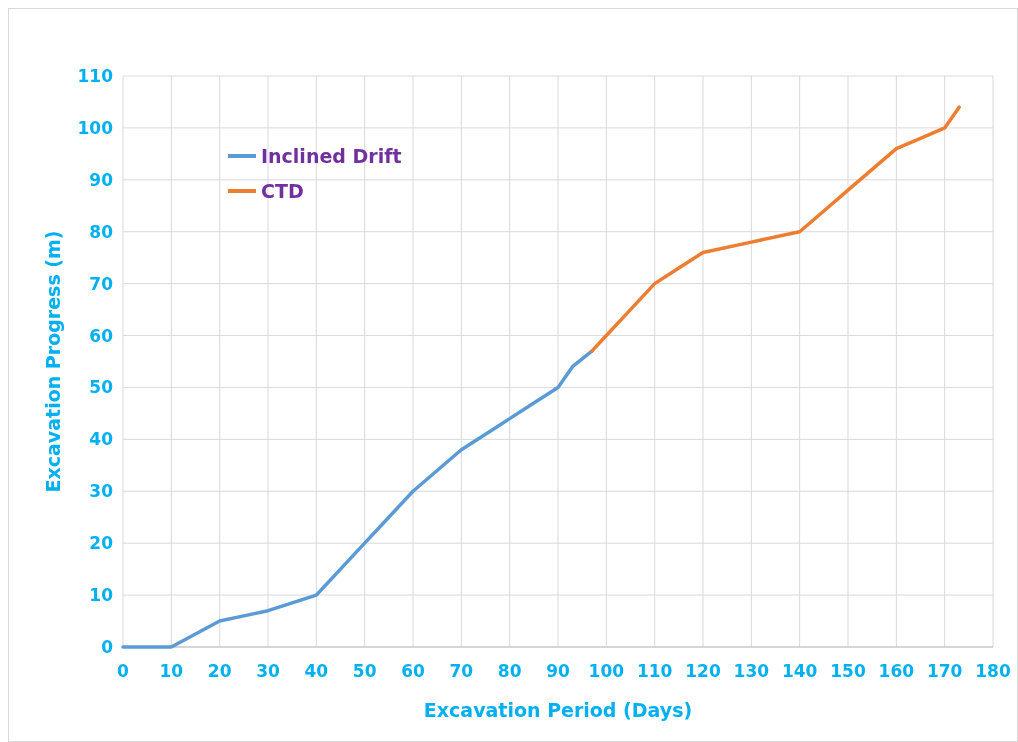  Describe the element at coordinates (282, 191) in the screenshot. I see `legend-label: CTD` at that location.